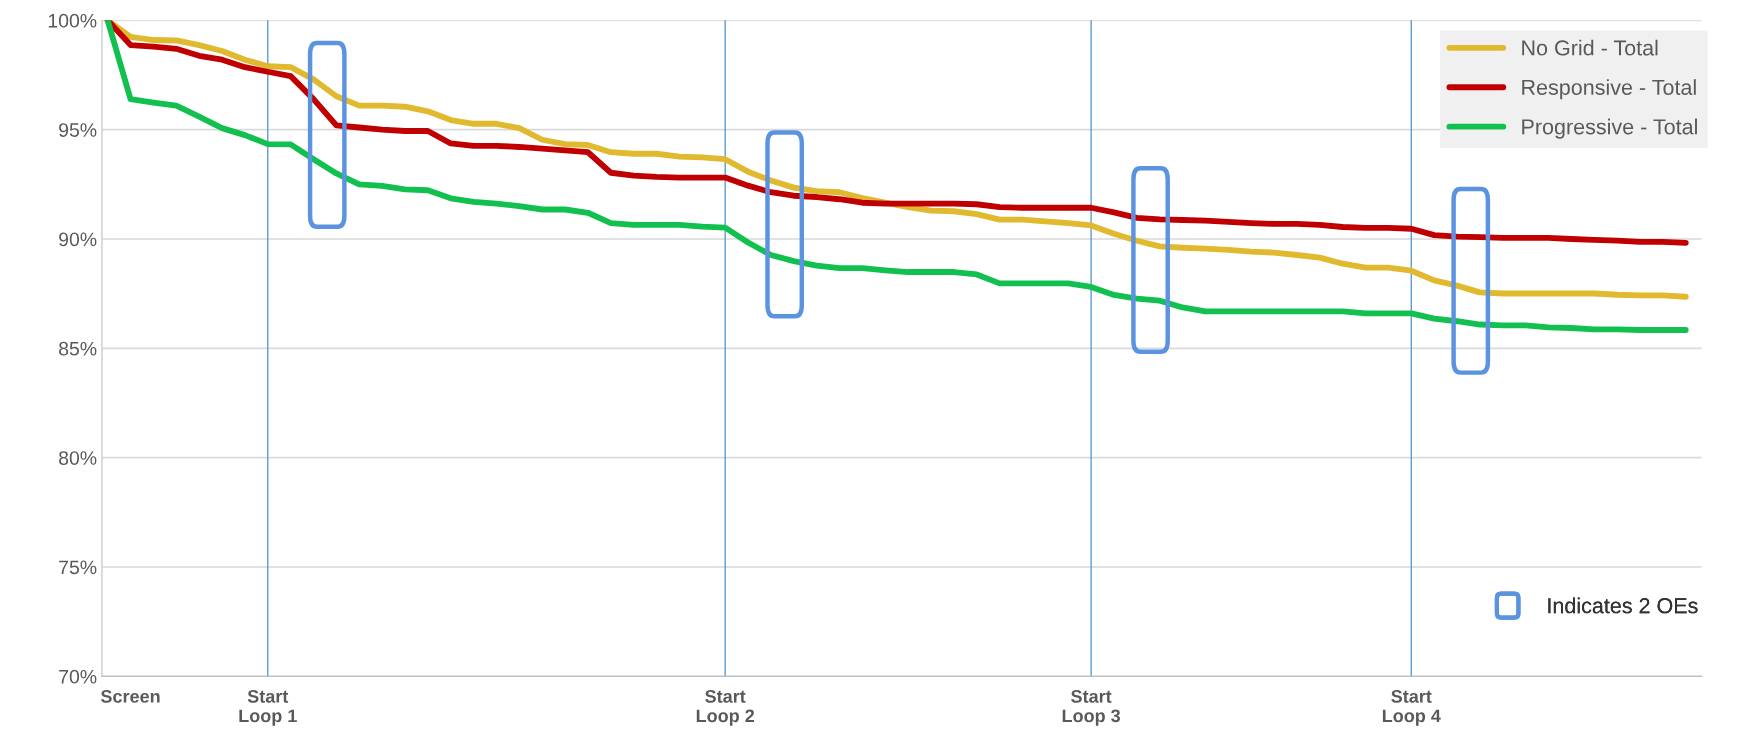  I want to click on y-tick-label: 85%, so click(78, 348).